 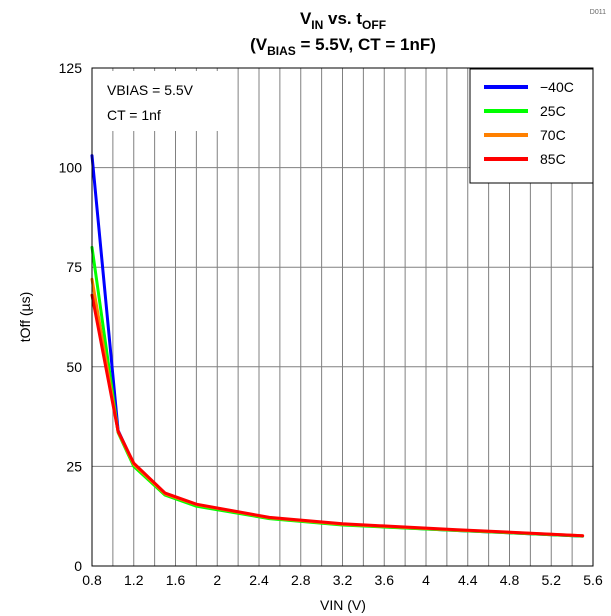 I want to click on annotation-vbias: VBIAS = 5.5V, so click(x=150, y=90).